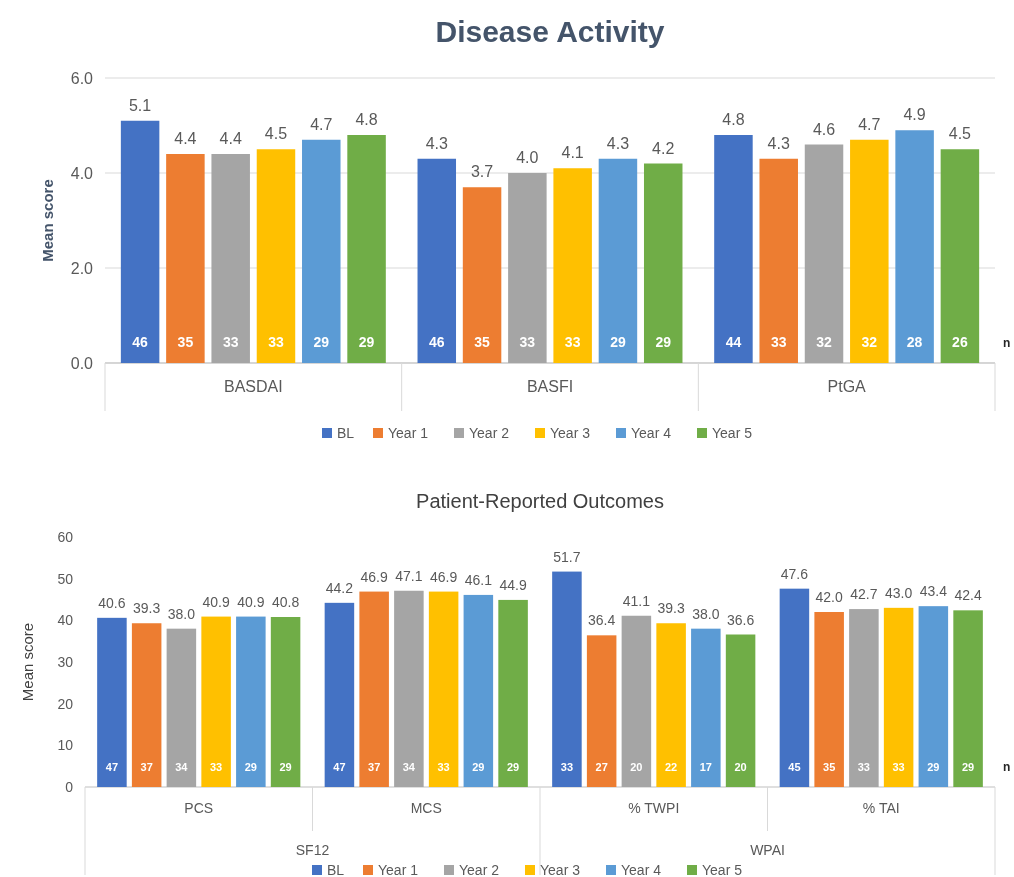 The image size is (1014, 877). I want to click on legend-label: Year 3, so click(560, 869).